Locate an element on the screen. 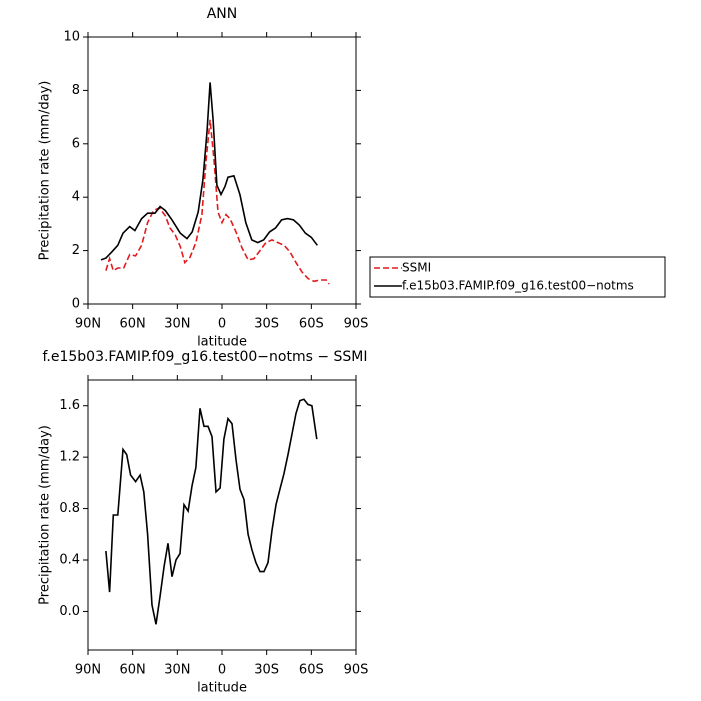 The width and height of the screenshot is (701, 701). y-tick-label: 1.6 is located at coordinates (69, 405).